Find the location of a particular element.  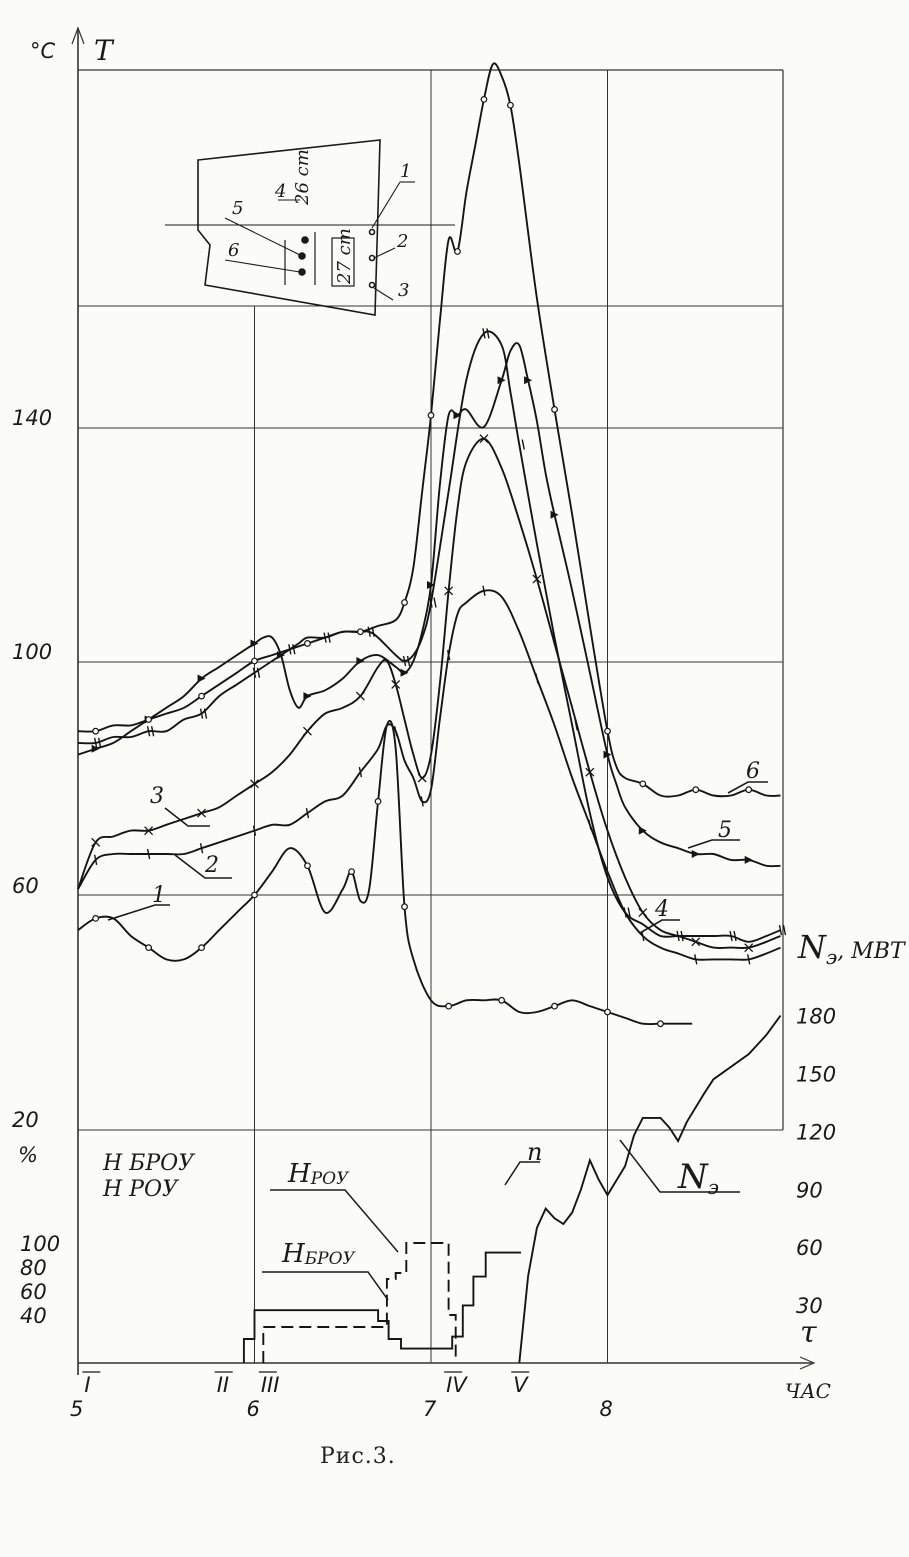

ne-mw-sub: э is located at coordinates (831, 957).